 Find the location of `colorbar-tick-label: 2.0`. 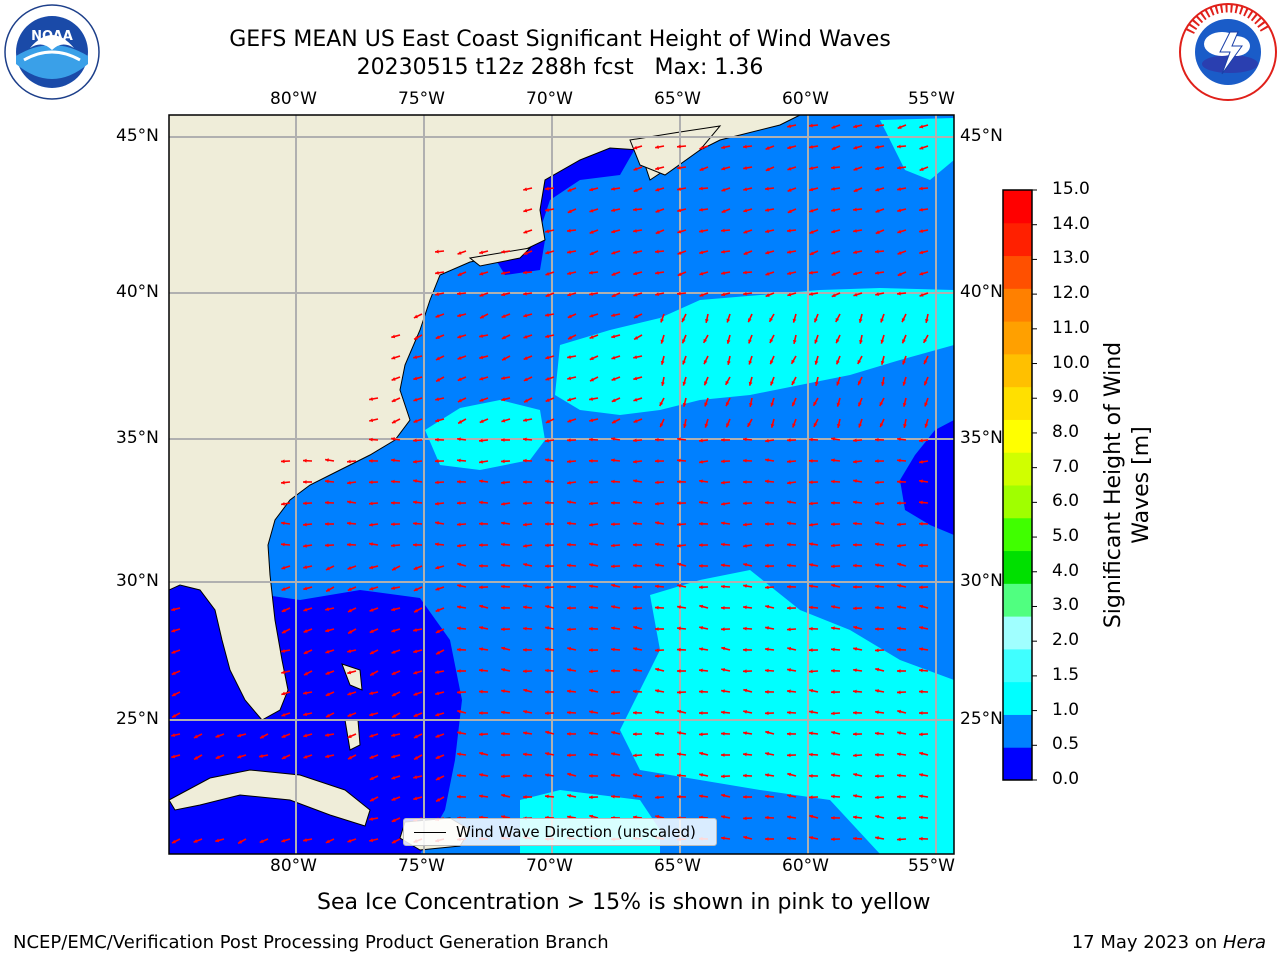

colorbar-tick-label: 2.0 is located at coordinates (1066, 640).